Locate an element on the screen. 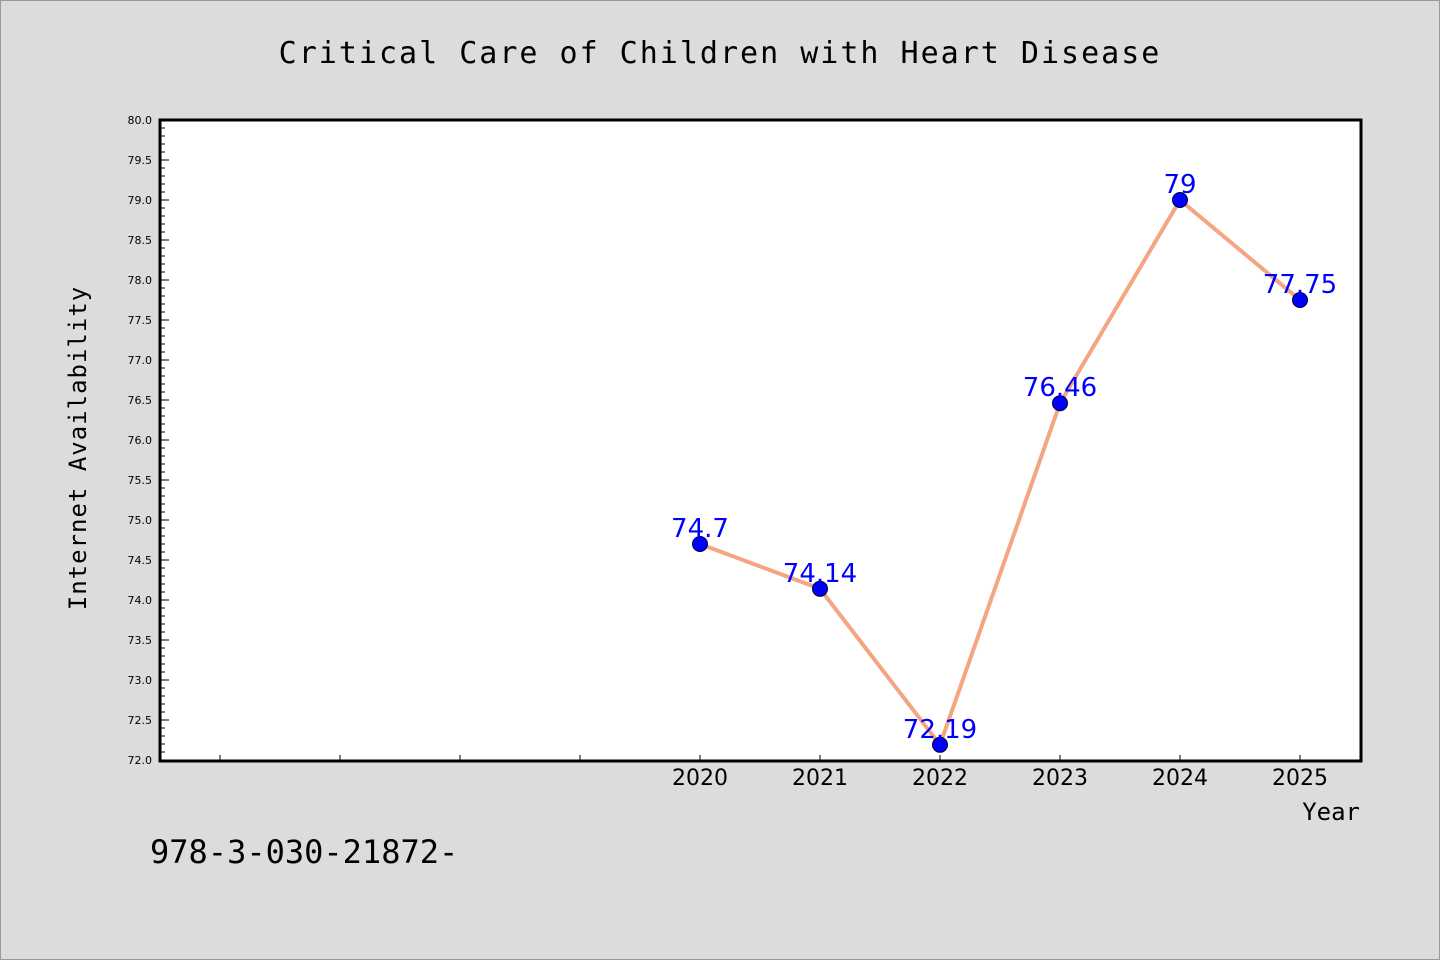  y-tick-label: 79.5 is located at coordinates (140, 160).